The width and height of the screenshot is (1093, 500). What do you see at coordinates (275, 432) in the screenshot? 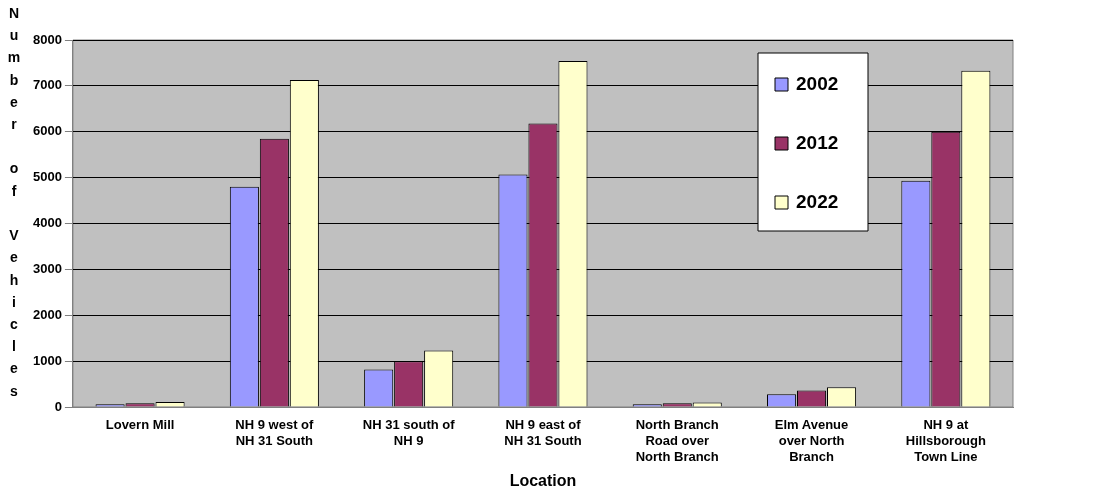
I see `x-tick-label: NH 9 west of NH 31 South` at bounding box center [275, 432].